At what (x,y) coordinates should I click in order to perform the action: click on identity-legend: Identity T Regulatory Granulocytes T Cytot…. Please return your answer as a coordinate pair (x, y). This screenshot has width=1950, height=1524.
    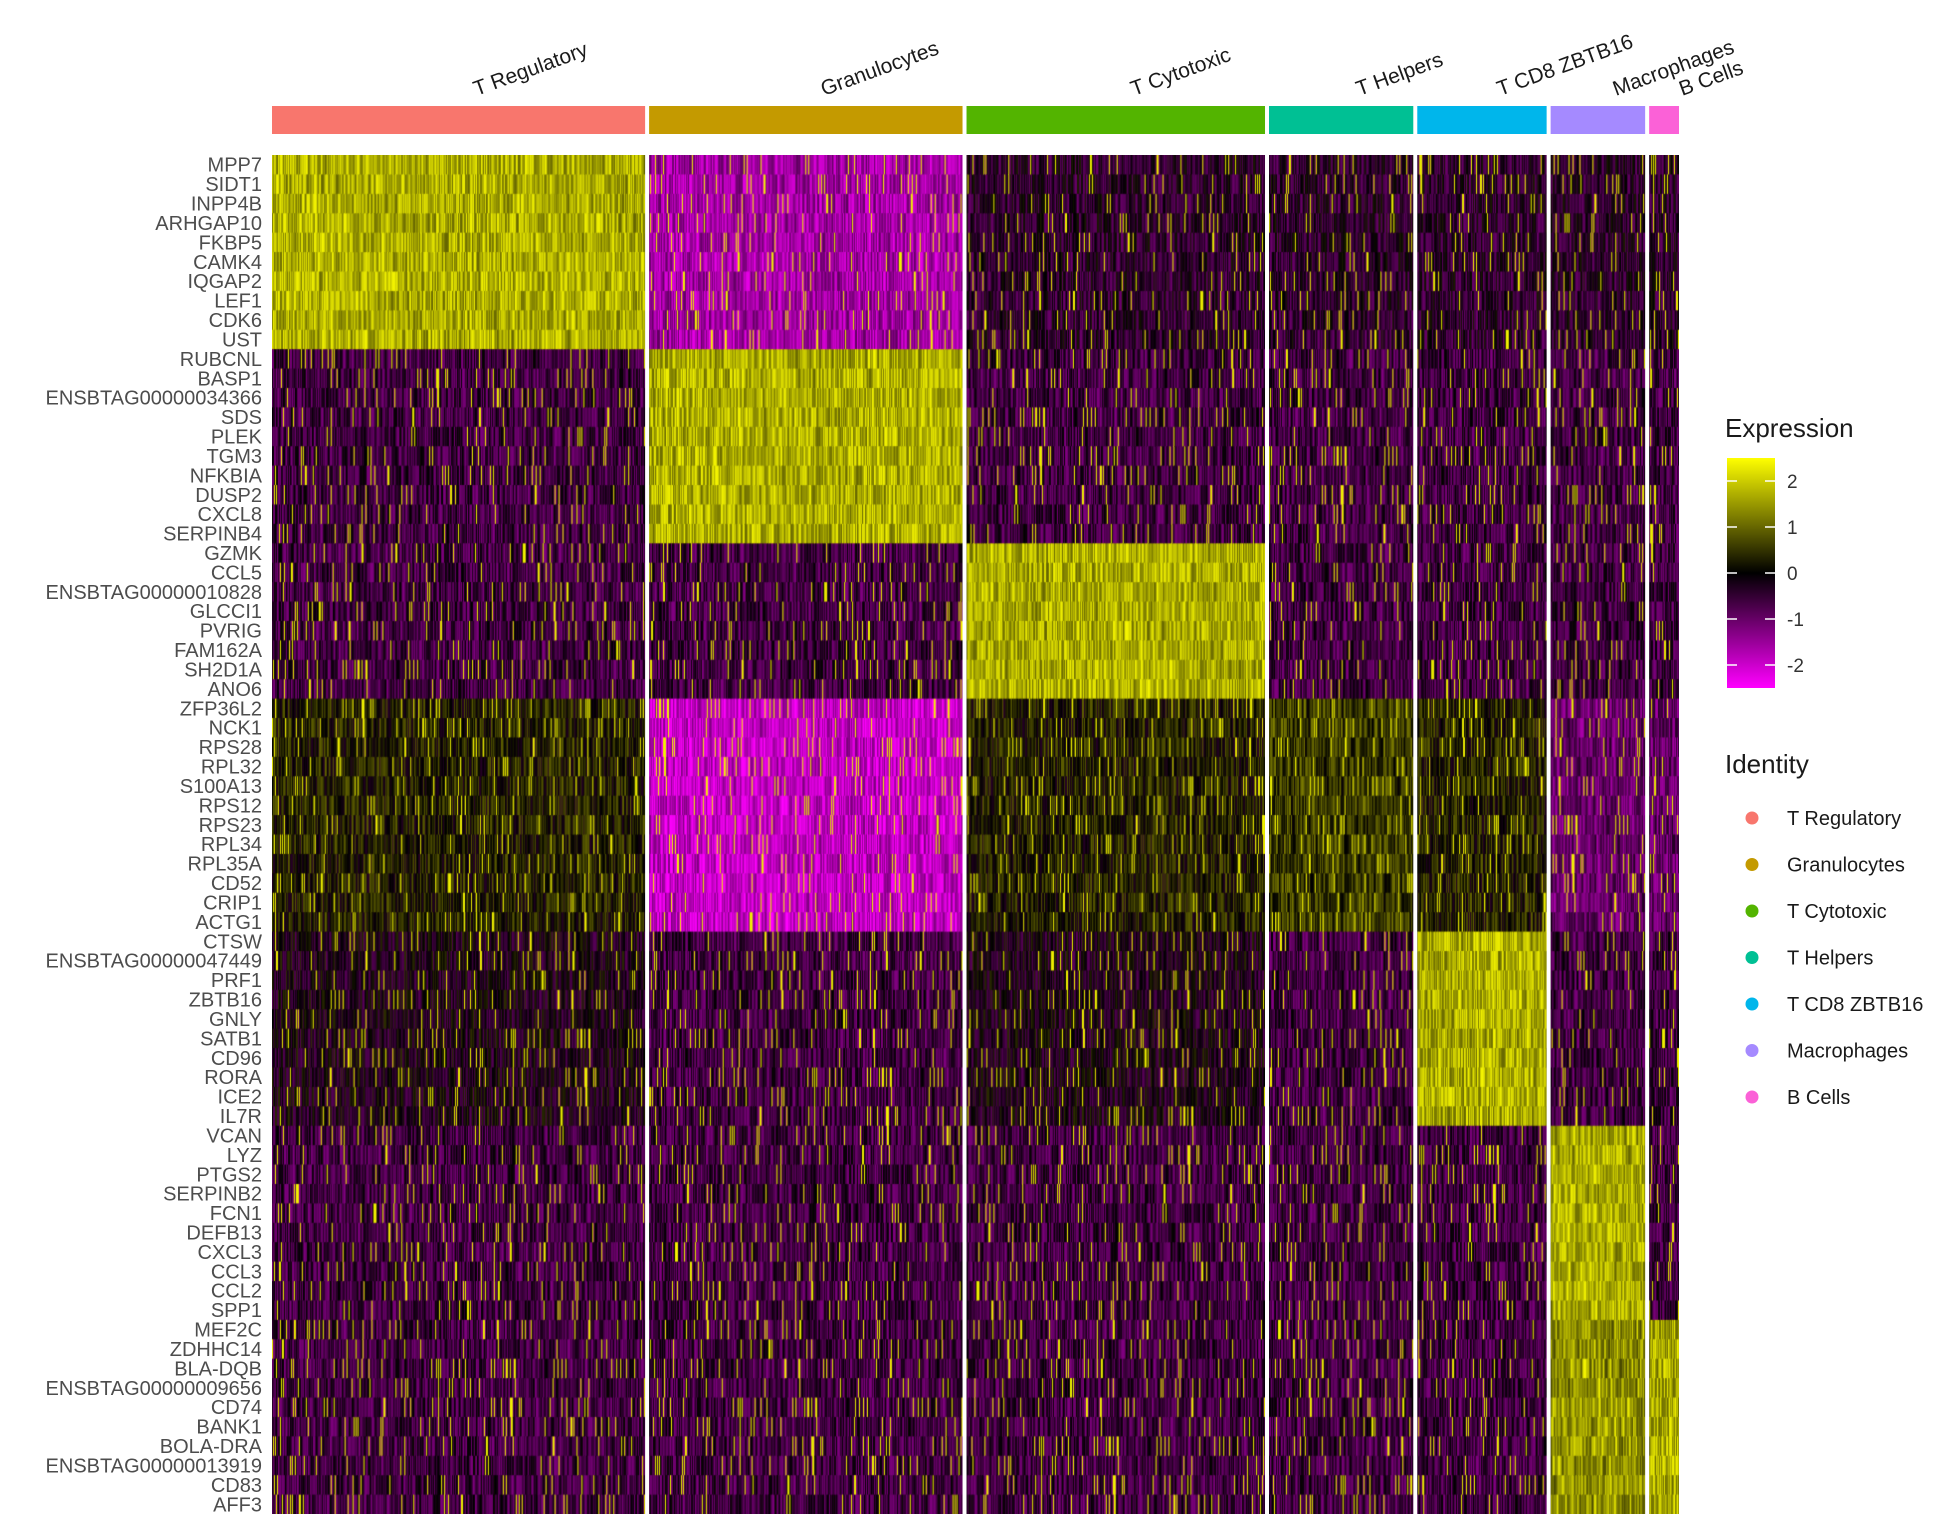
    Looking at the image, I should click on (1824, 929).